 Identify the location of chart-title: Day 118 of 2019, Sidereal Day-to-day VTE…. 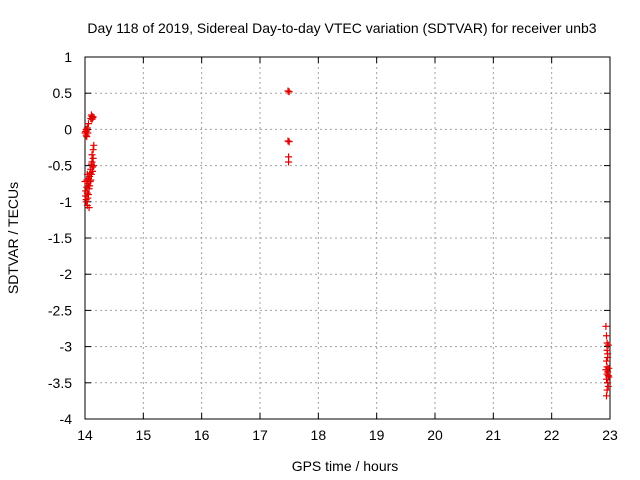
(341, 28).